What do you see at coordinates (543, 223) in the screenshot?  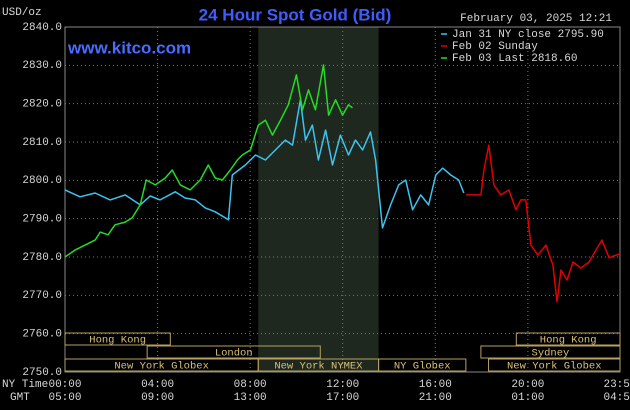 I see `series-line` at bounding box center [543, 223].